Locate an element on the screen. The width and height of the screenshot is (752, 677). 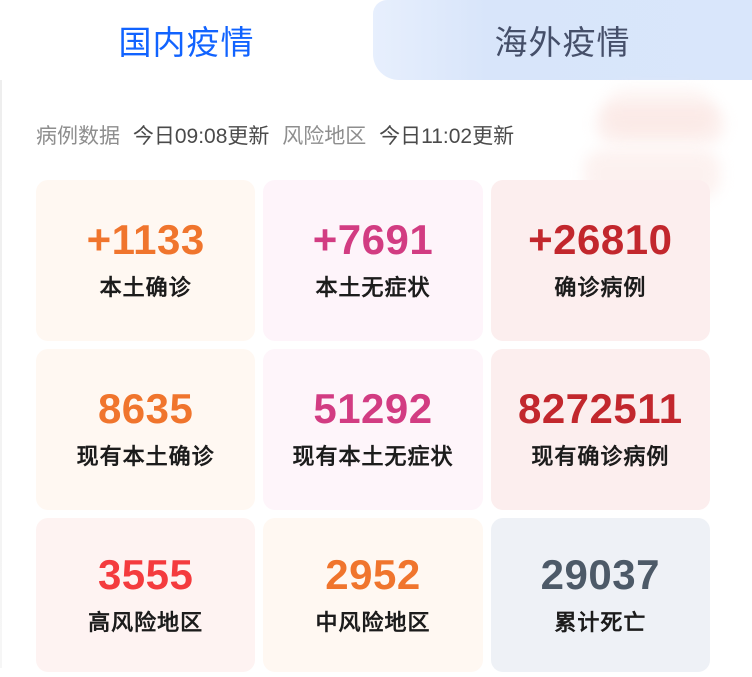
stat-label: 高风险地区 is located at coordinates (146, 622).